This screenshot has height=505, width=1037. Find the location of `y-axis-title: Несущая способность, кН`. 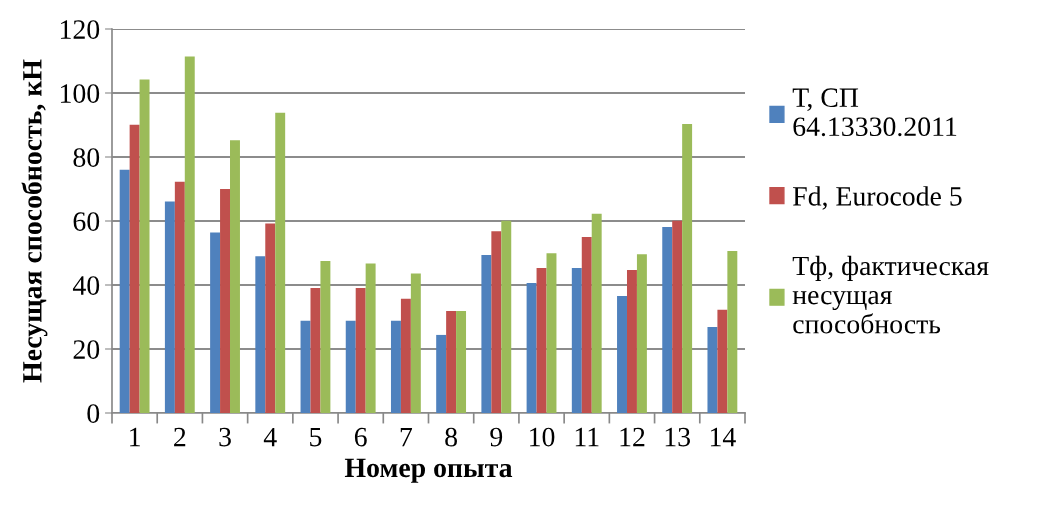

y-axis-title: Несущая способность, кН is located at coordinates (34, 221).